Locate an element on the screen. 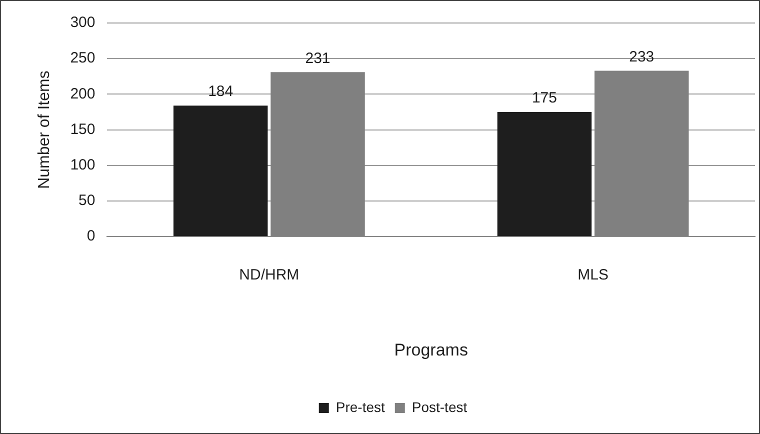 The image size is (760, 434). y-tick-label: 0 is located at coordinates (91, 236).